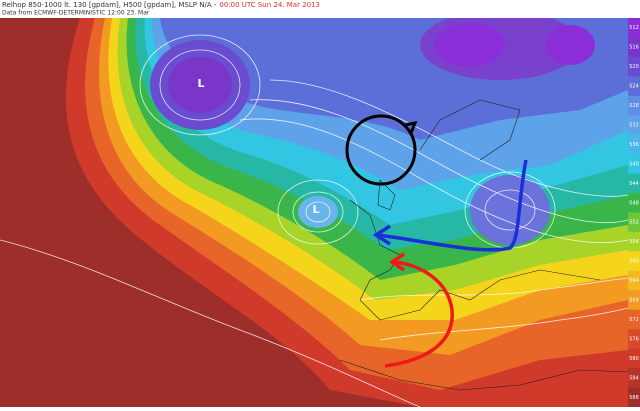 The width and height of the screenshot is (640, 411). I want to click on cold-air-arrow, so click(452, 205).